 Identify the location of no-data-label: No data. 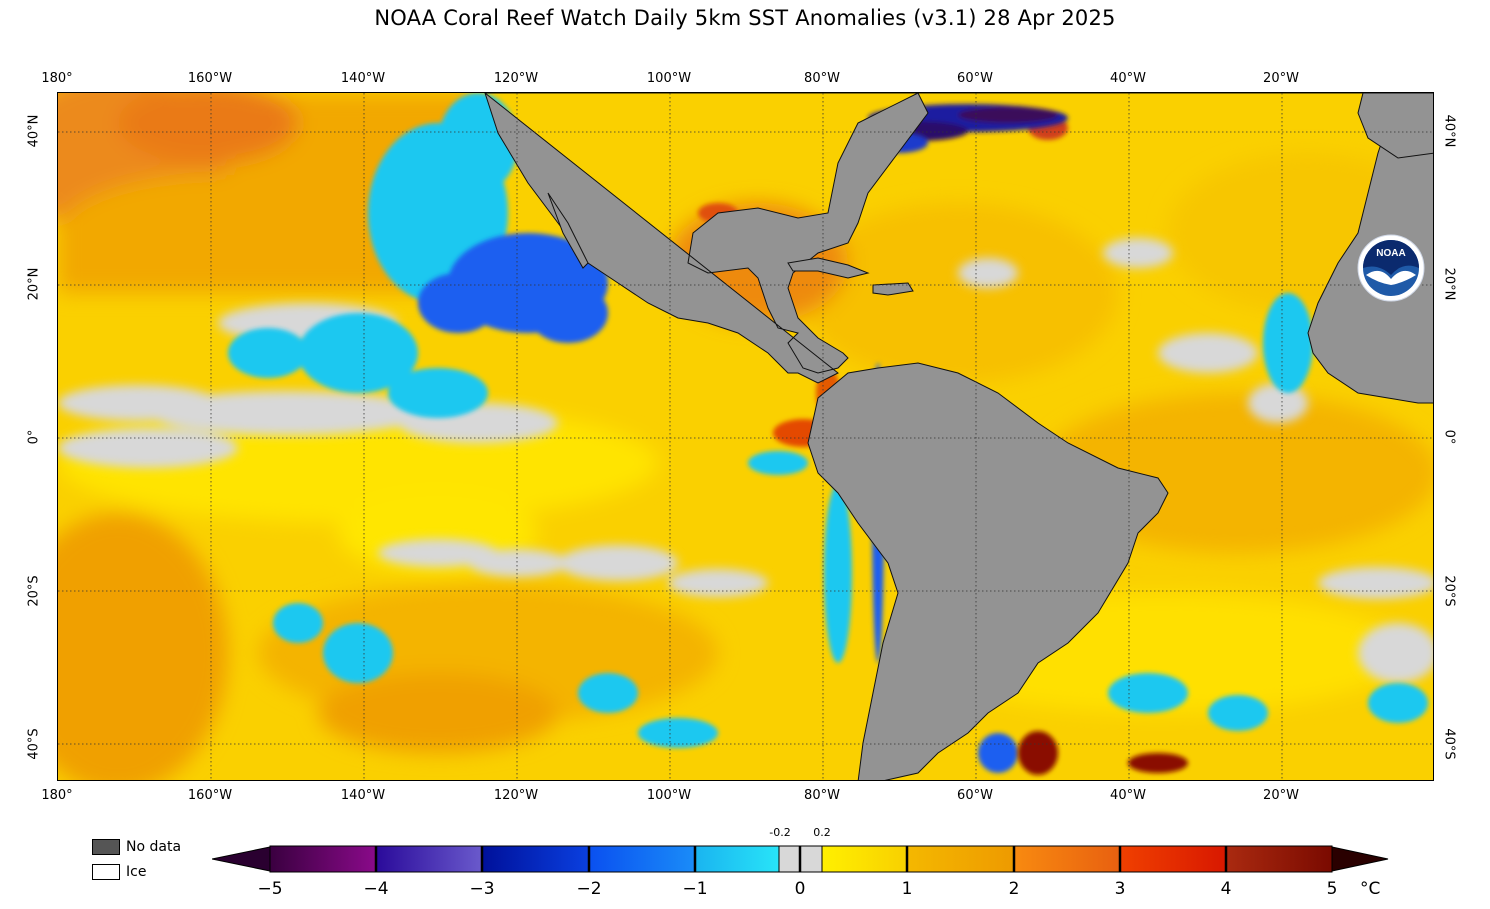
(154, 847).